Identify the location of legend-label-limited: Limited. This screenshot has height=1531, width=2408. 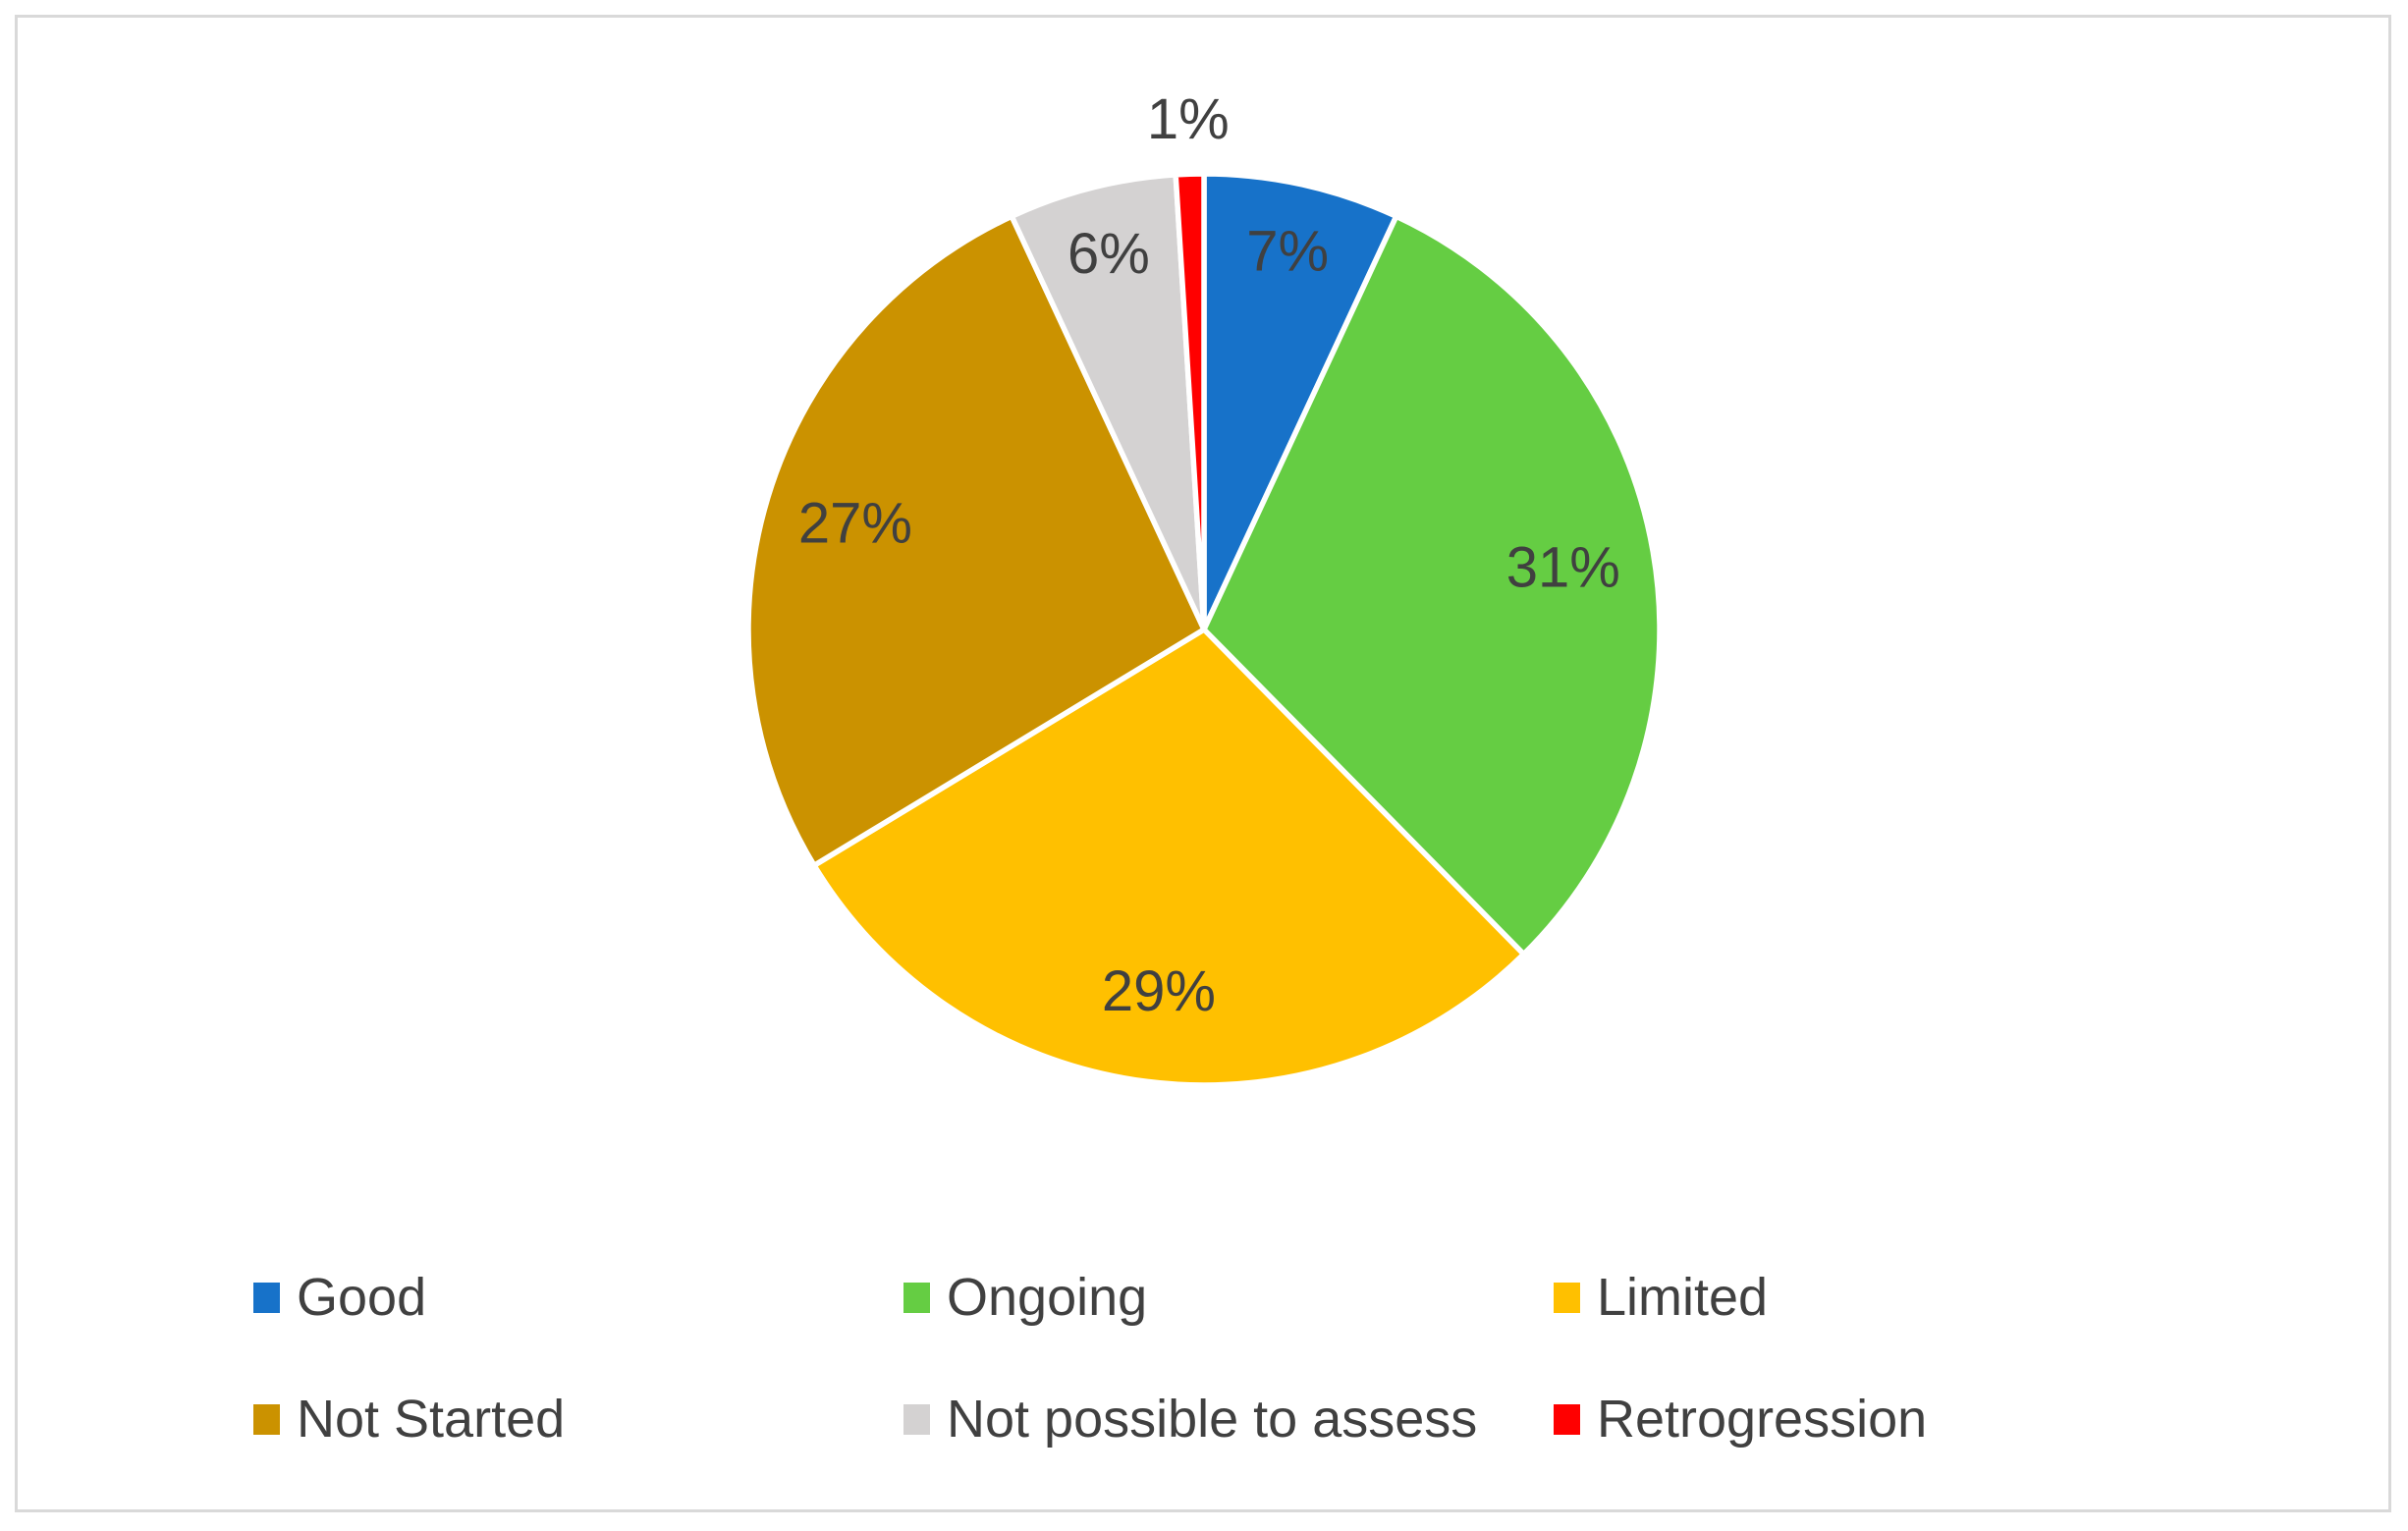
(1683, 1297).